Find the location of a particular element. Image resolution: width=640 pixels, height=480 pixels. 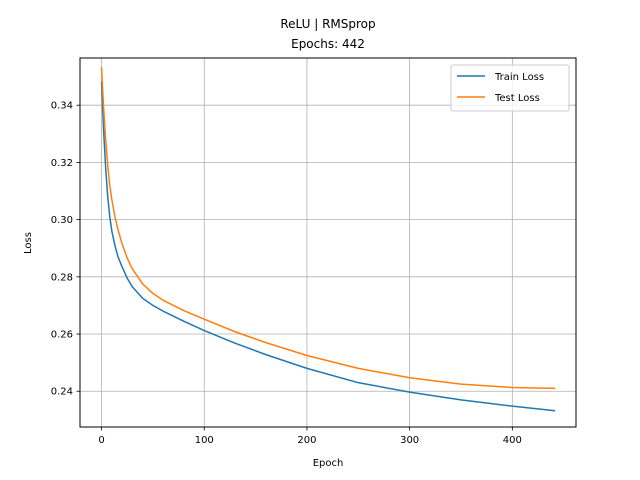

chart-title: ReLU | RMSprop is located at coordinates (327, 24).